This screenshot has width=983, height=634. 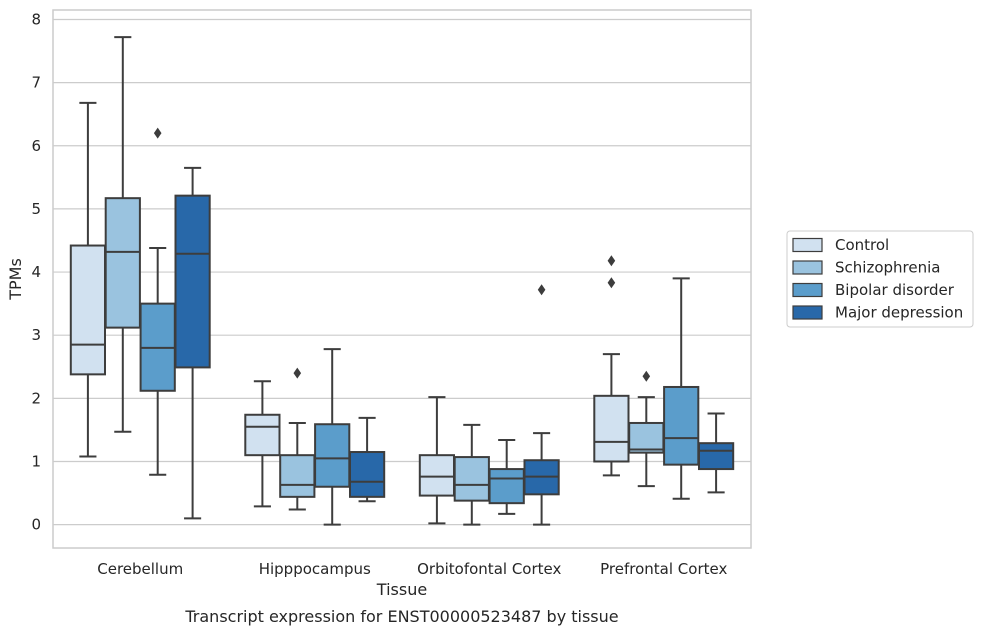 What do you see at coordinates (887, 268) in the screenshot?
I see `legend-label: Schizophrenia` at bounding box center [887, 268].